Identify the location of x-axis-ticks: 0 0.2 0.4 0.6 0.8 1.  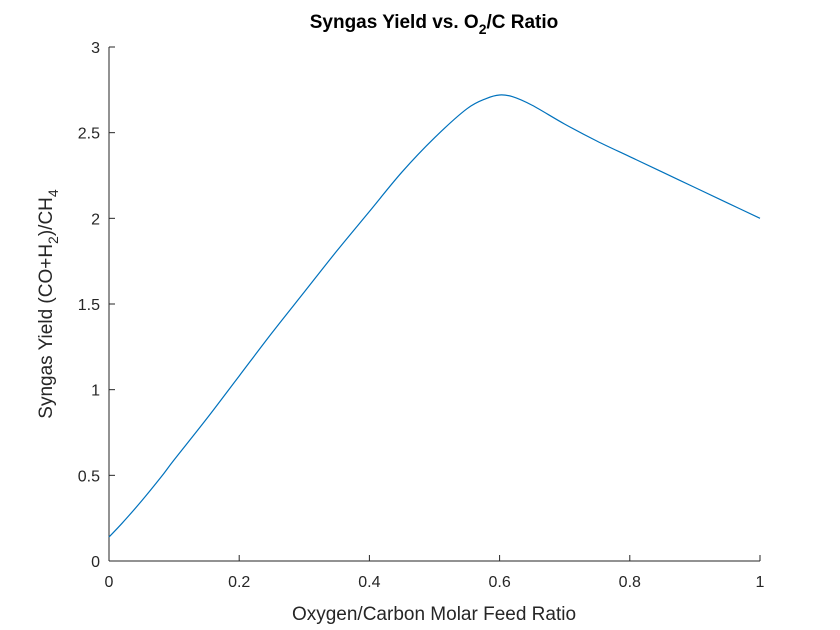
(435, 573).